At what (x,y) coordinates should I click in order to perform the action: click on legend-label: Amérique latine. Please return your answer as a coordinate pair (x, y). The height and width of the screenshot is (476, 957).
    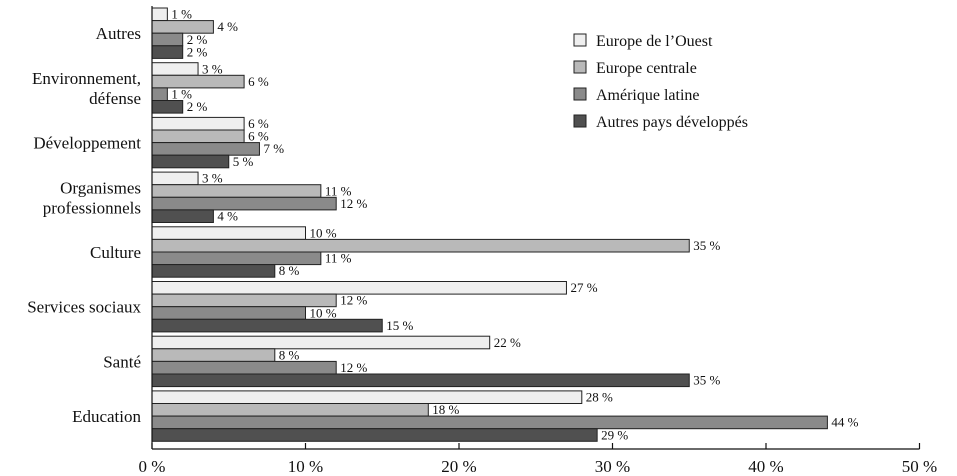
    Looking at the image, I should click on (648, 95).